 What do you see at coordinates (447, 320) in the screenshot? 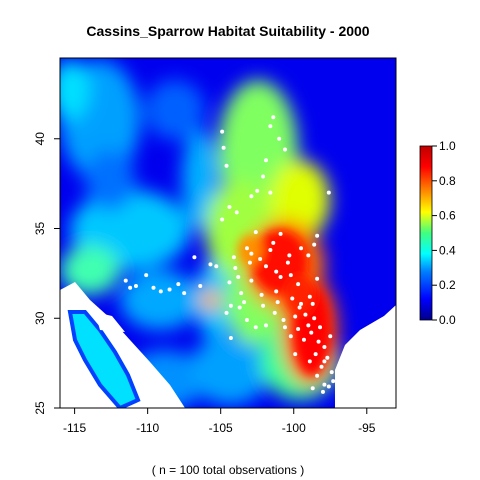
I see `colorbar-tick-label: 0.0` at bounding box center [447, 320].